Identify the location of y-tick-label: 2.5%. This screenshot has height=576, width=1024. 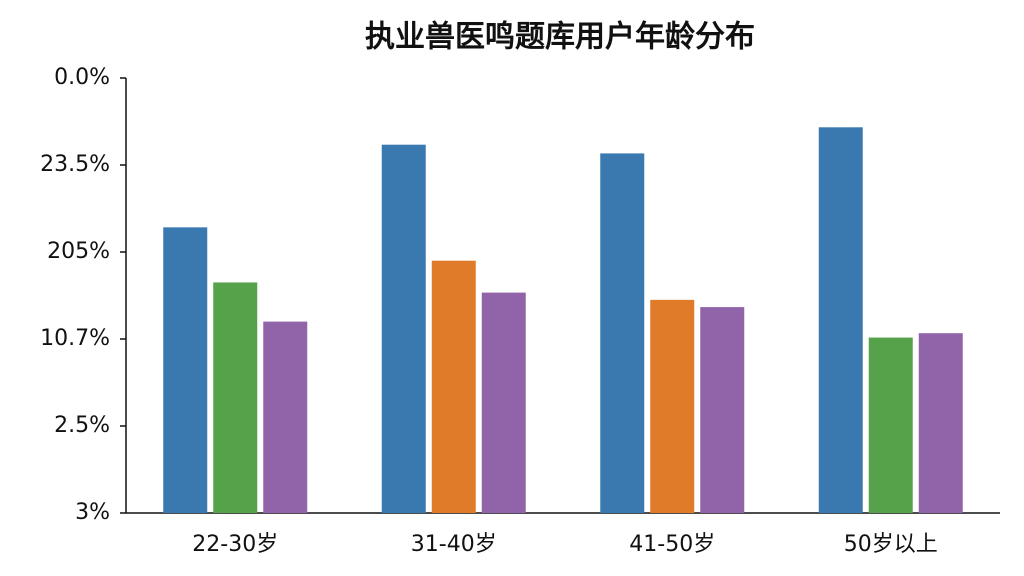
(82, 425).